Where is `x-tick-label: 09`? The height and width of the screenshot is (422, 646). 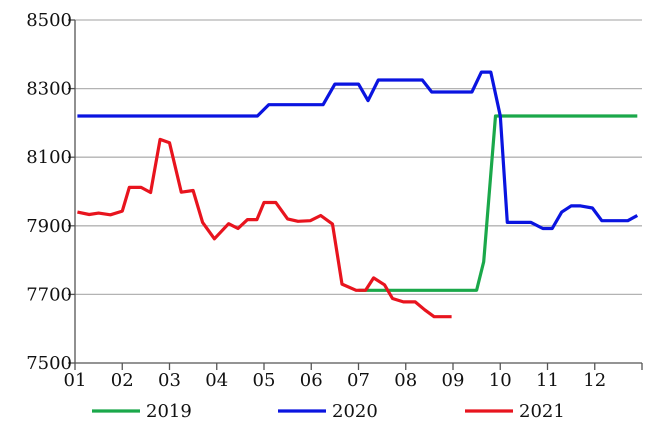
x-tick-label: 09 is located at coordinates (453, 380).